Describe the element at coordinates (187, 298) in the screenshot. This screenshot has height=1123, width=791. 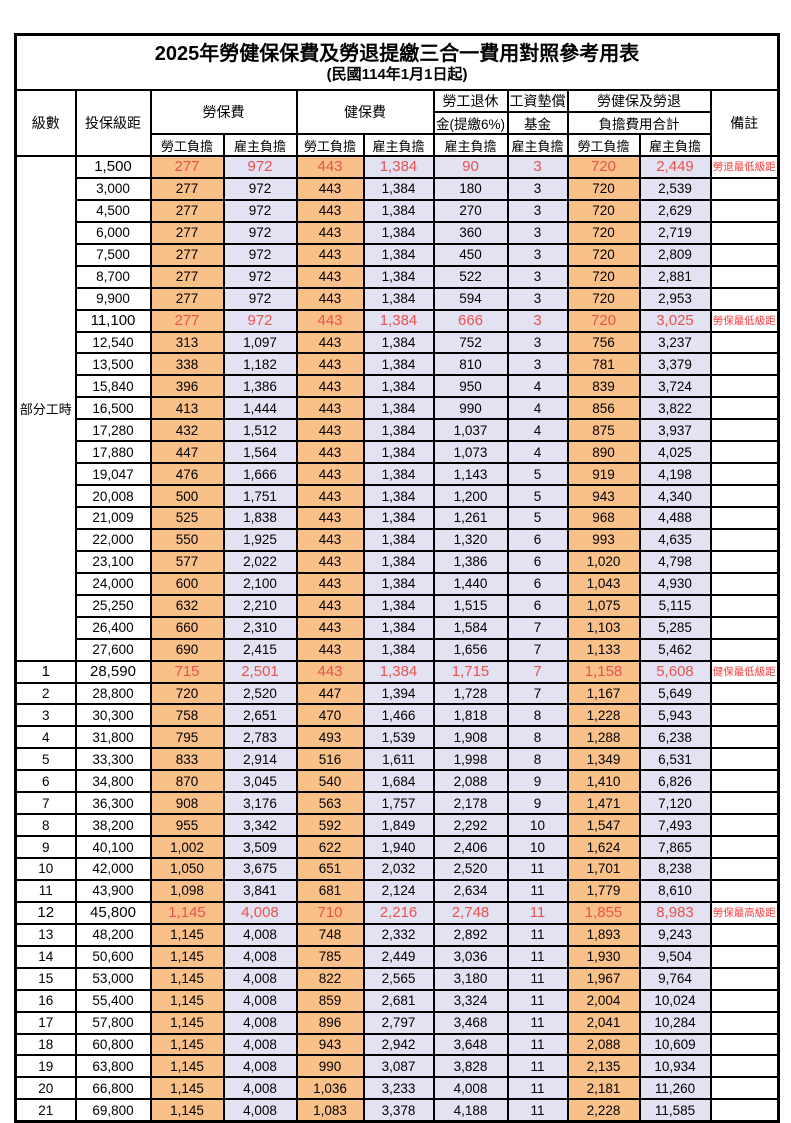
I see `cell-labor-employee: 277` at that location.